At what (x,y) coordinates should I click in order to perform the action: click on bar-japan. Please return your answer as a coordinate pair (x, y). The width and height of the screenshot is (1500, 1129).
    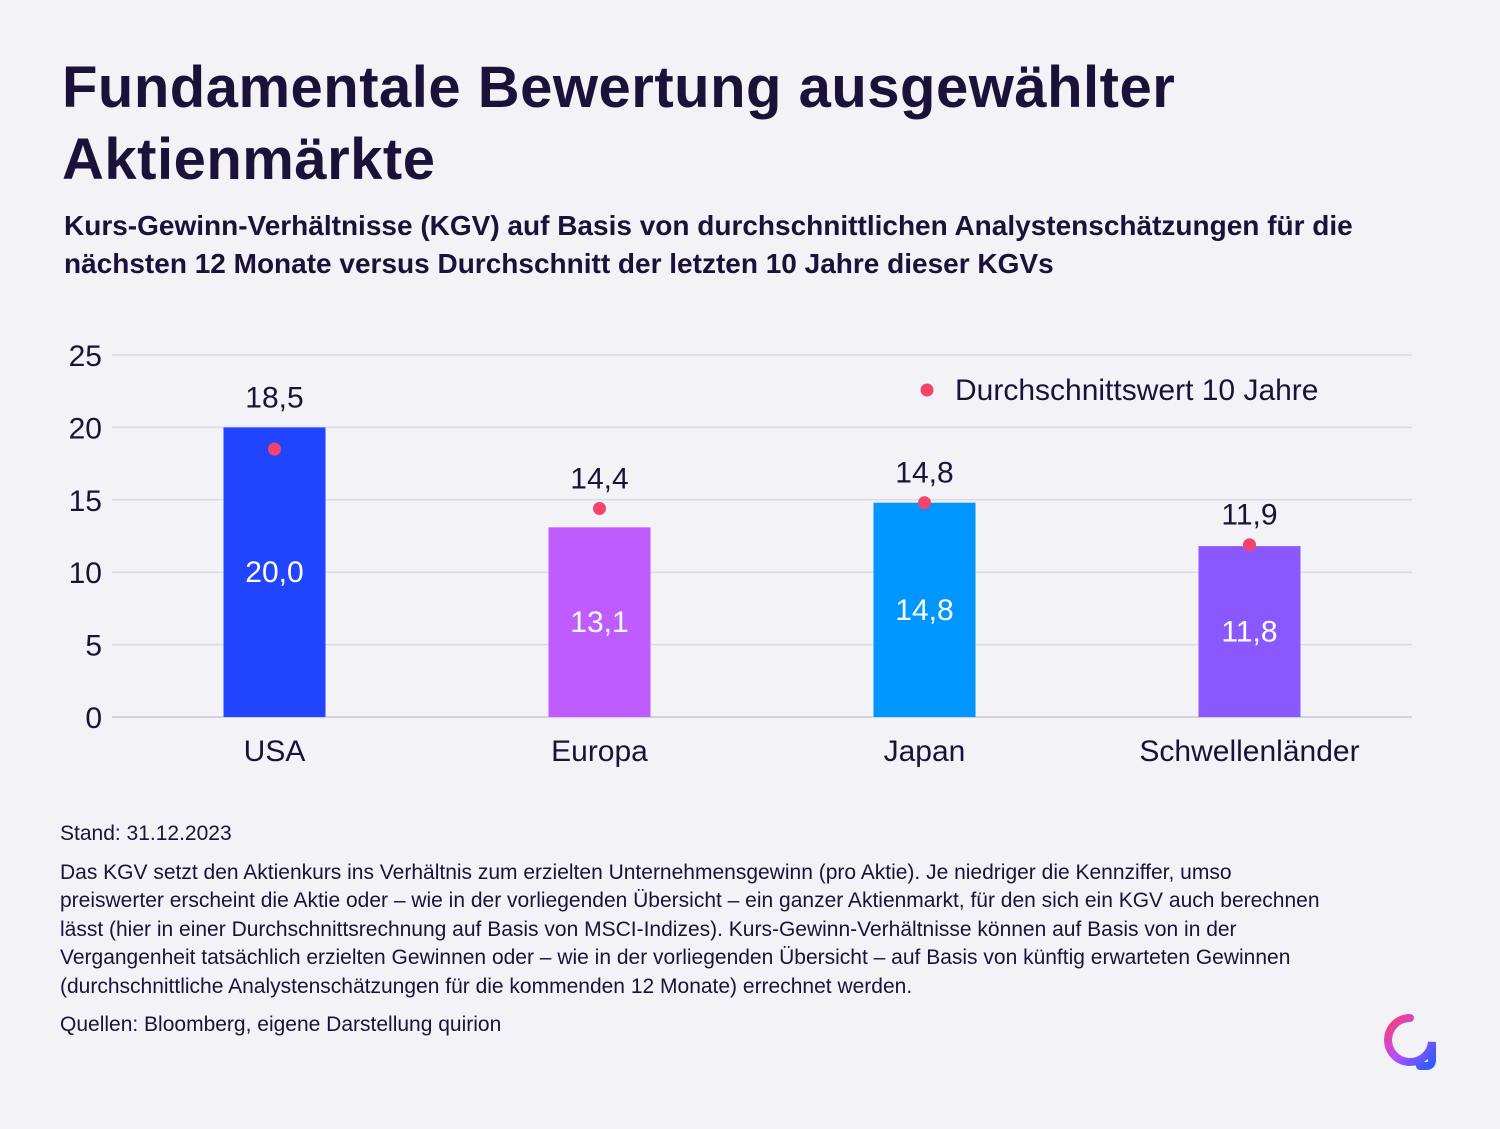
    Looking at the image, I should click on (924, 609).